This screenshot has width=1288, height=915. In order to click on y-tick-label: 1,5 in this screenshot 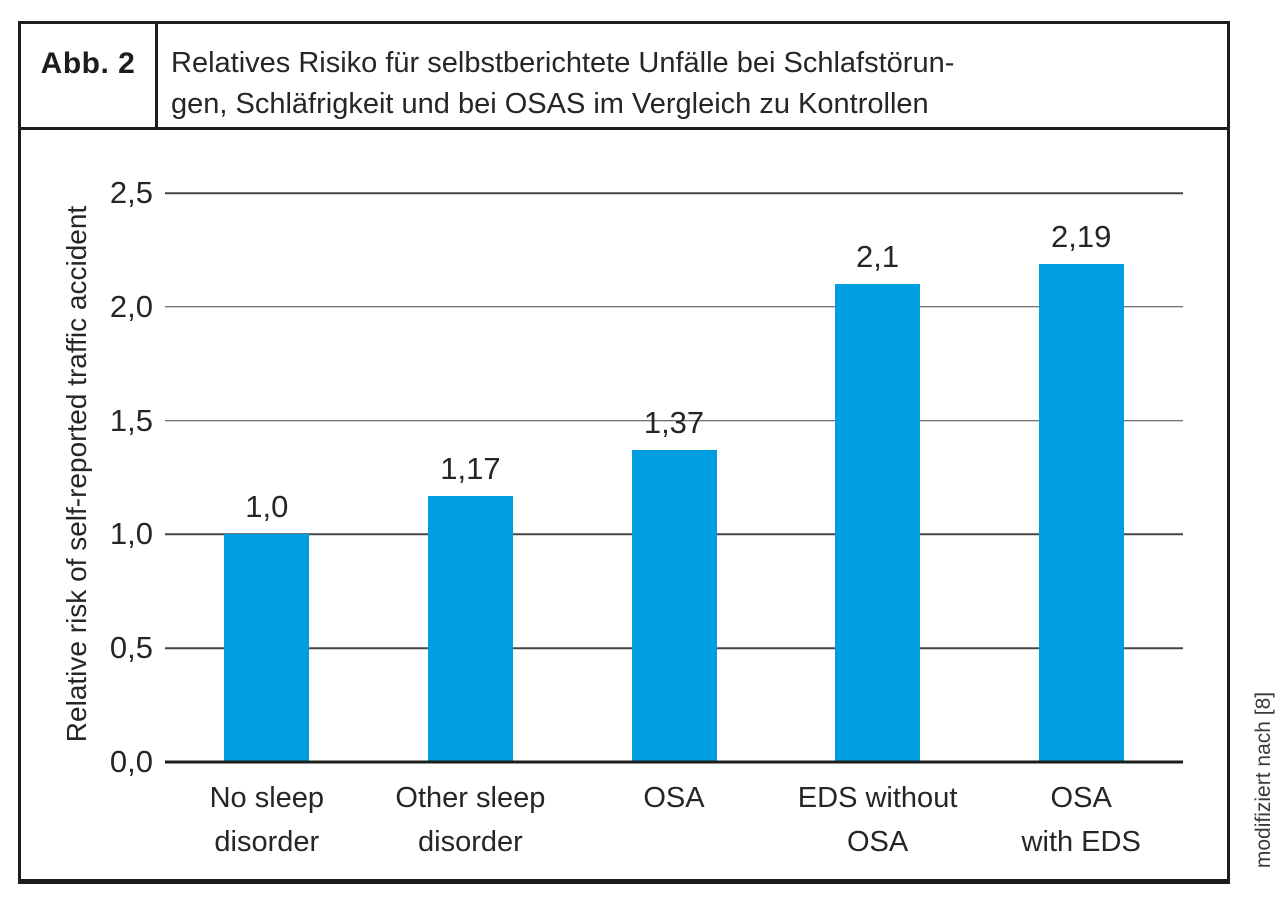, I will do `click(131, 420)`.